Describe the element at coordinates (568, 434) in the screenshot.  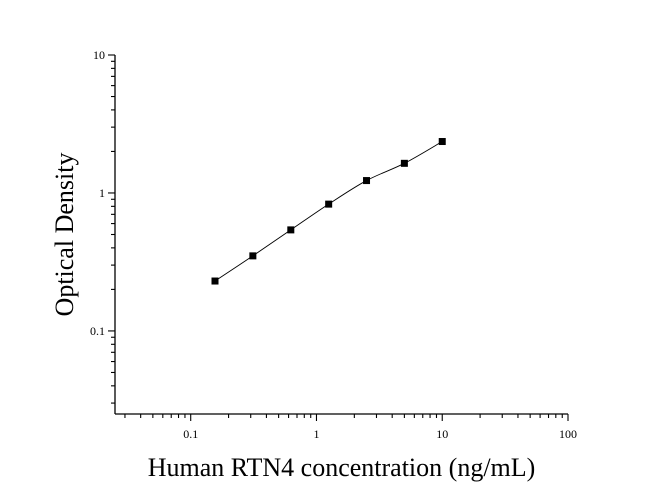
I see `x-tick-label: 100` at that location.